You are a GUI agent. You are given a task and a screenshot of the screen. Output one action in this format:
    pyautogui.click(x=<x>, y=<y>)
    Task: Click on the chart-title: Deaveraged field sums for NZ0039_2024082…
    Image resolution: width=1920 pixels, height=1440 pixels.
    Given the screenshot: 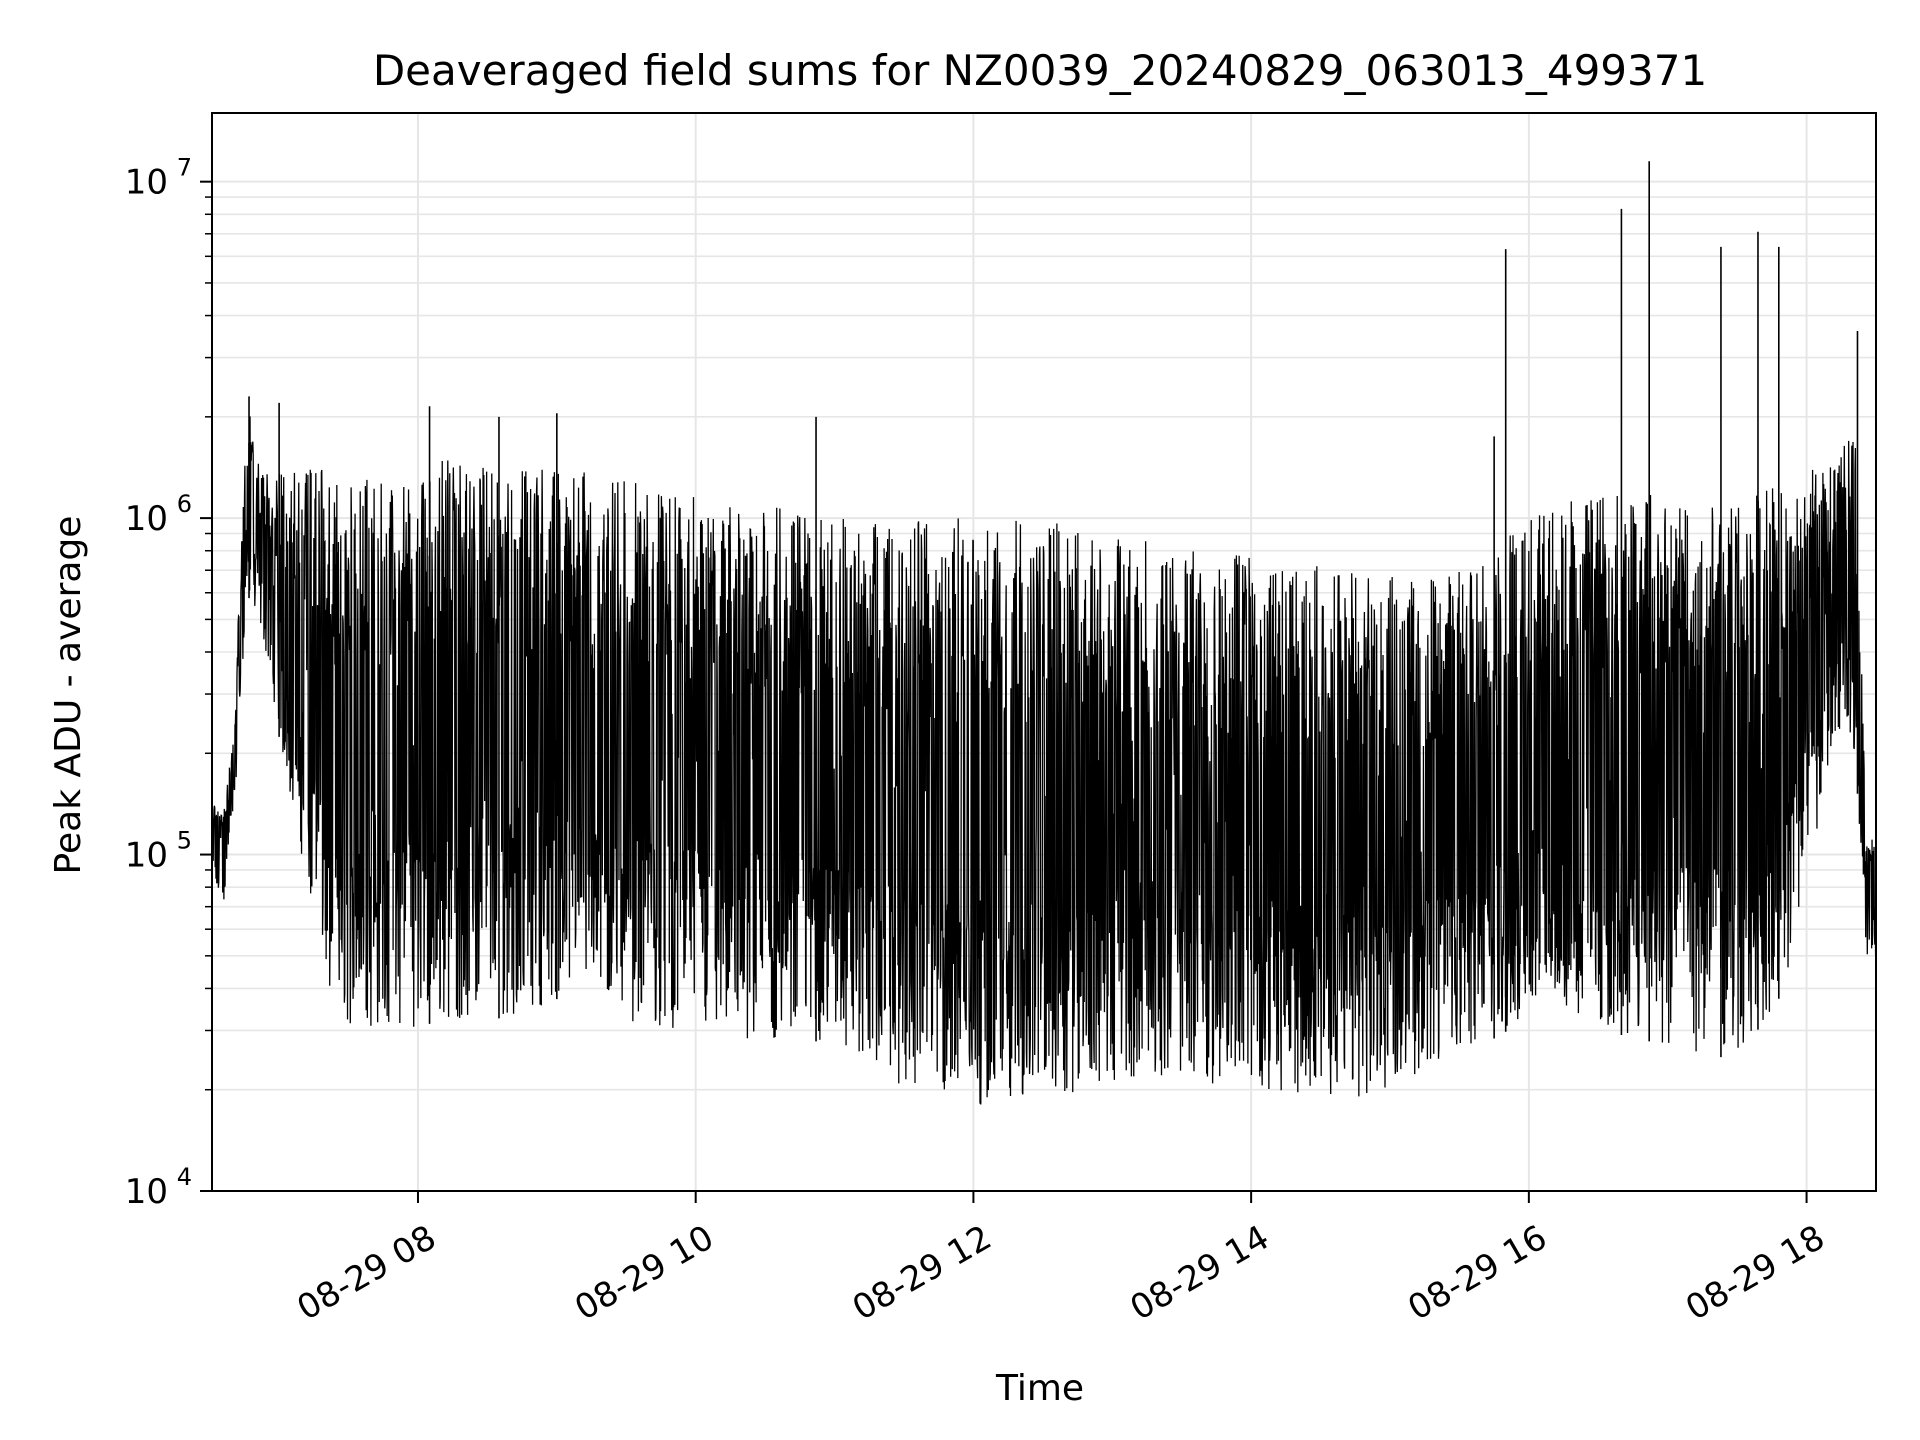 What is the action you would take?
    pyautogui.click(x=1040, y=70)
    